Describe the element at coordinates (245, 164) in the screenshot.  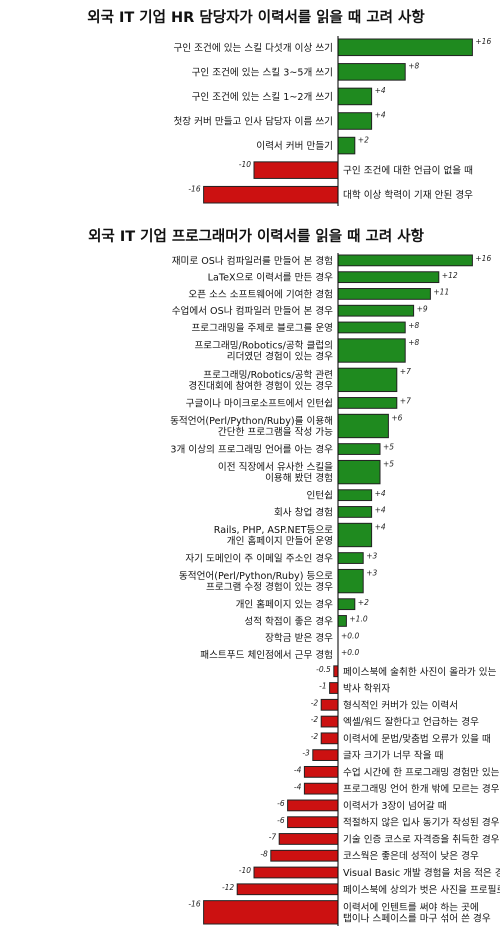
I see `value-label: -10` at that location.